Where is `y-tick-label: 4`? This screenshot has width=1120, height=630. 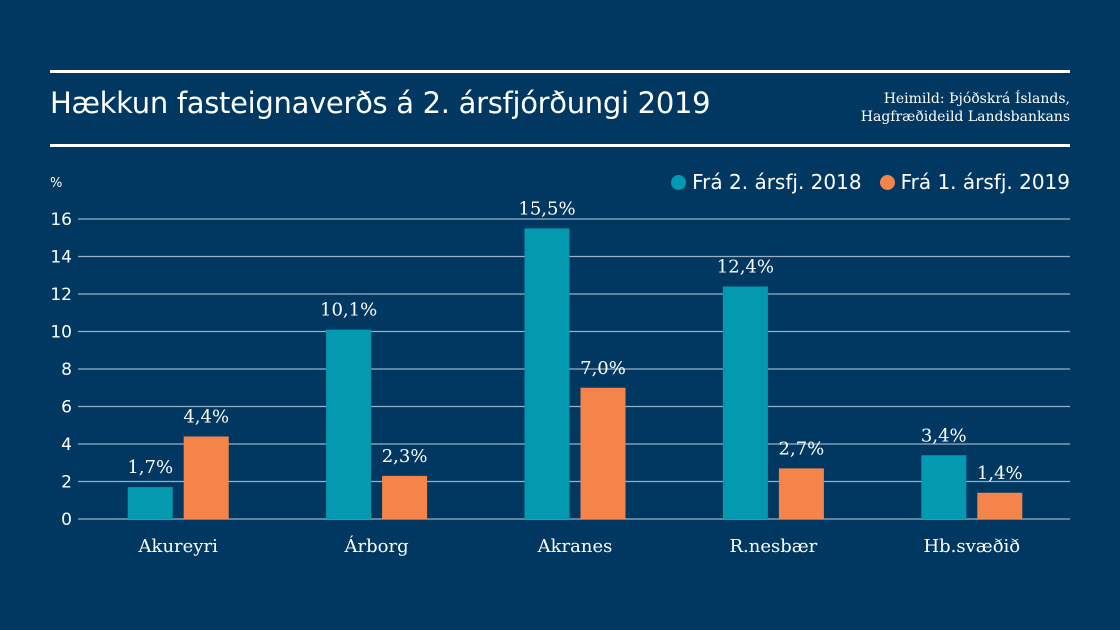
y-tick-label: 4 is located at coordinates (66, 445).